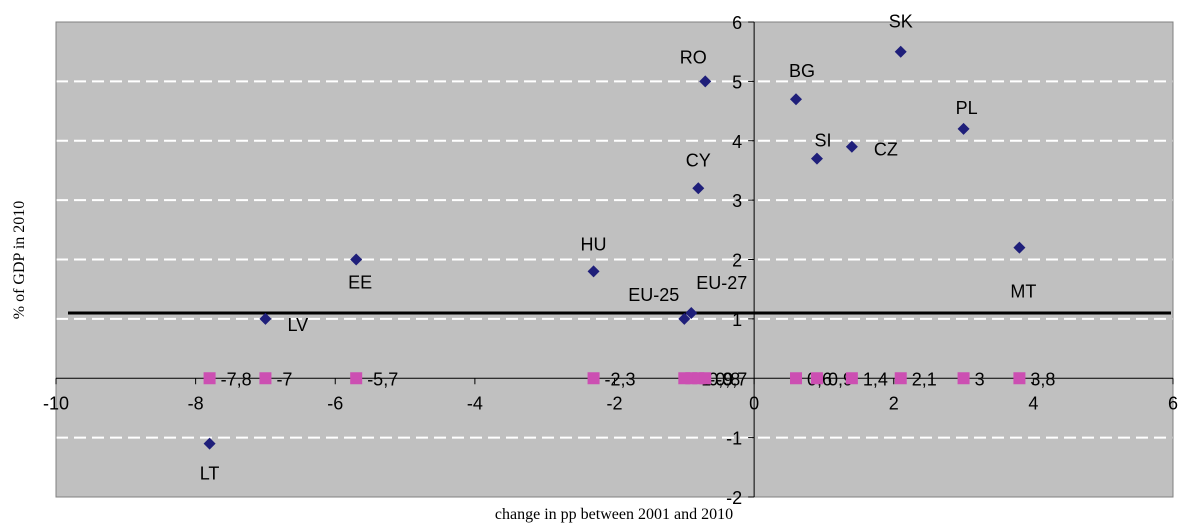  I want to click on x-tick-label: 6, so click(1173, 403).